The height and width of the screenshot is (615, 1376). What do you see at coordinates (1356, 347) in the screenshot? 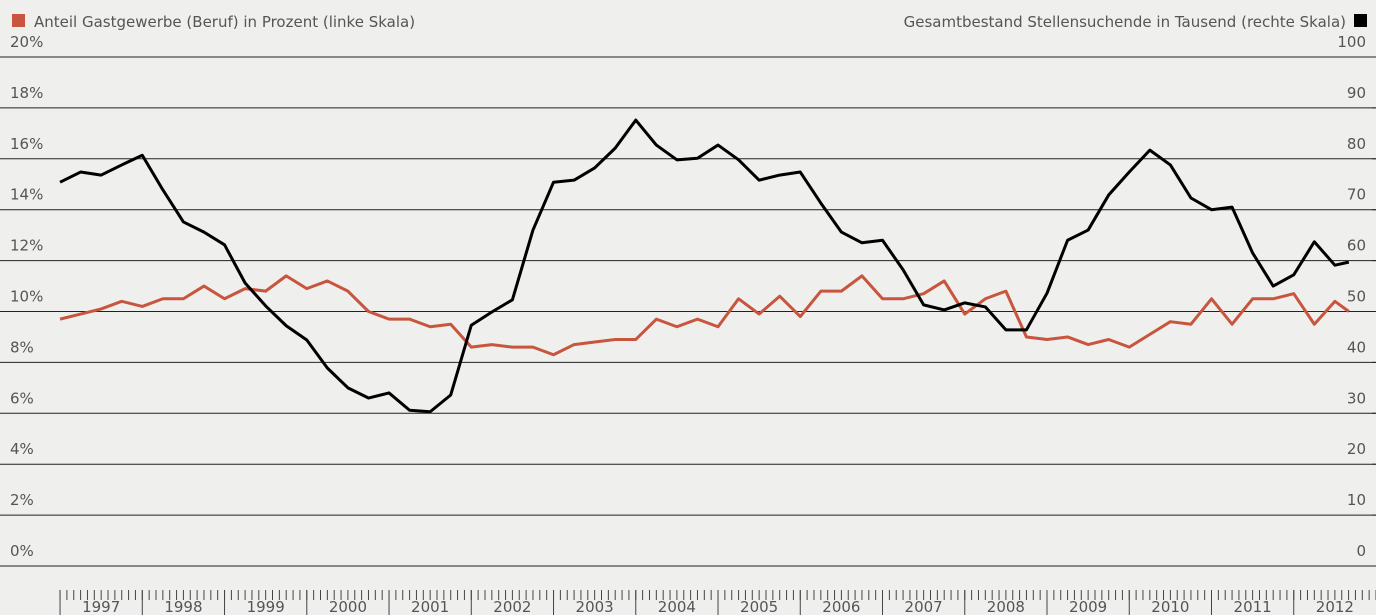
I see `y2-tick-label: 40` at bounding box center [1356, 347].